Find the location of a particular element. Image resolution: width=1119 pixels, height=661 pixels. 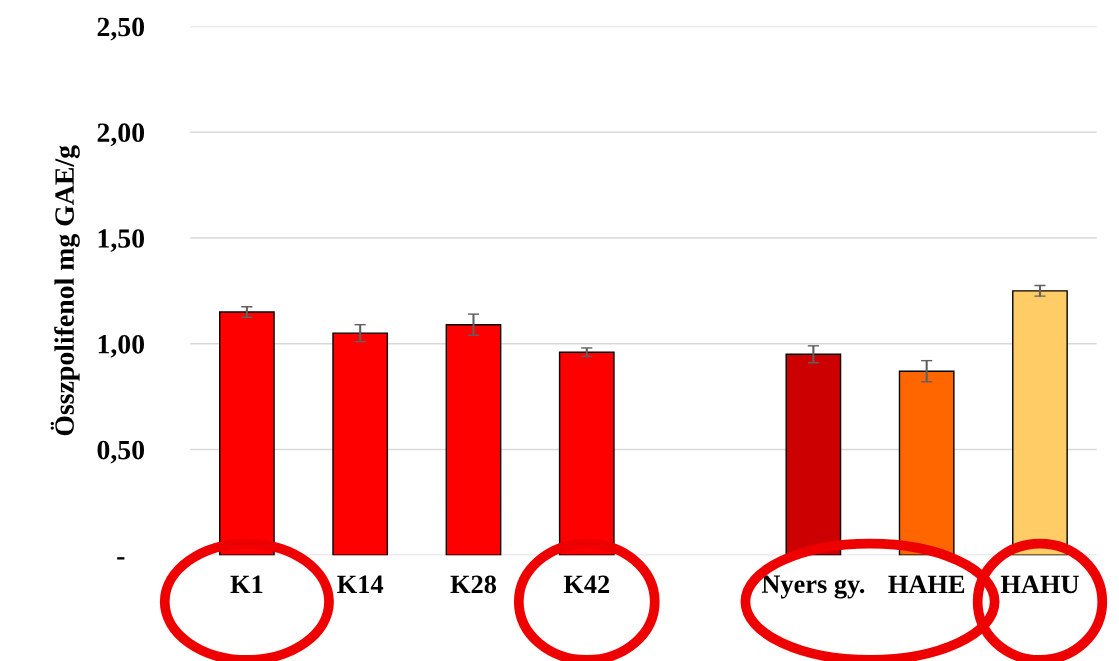

x-tick-label: K1 is located at coordinates (246, 584).